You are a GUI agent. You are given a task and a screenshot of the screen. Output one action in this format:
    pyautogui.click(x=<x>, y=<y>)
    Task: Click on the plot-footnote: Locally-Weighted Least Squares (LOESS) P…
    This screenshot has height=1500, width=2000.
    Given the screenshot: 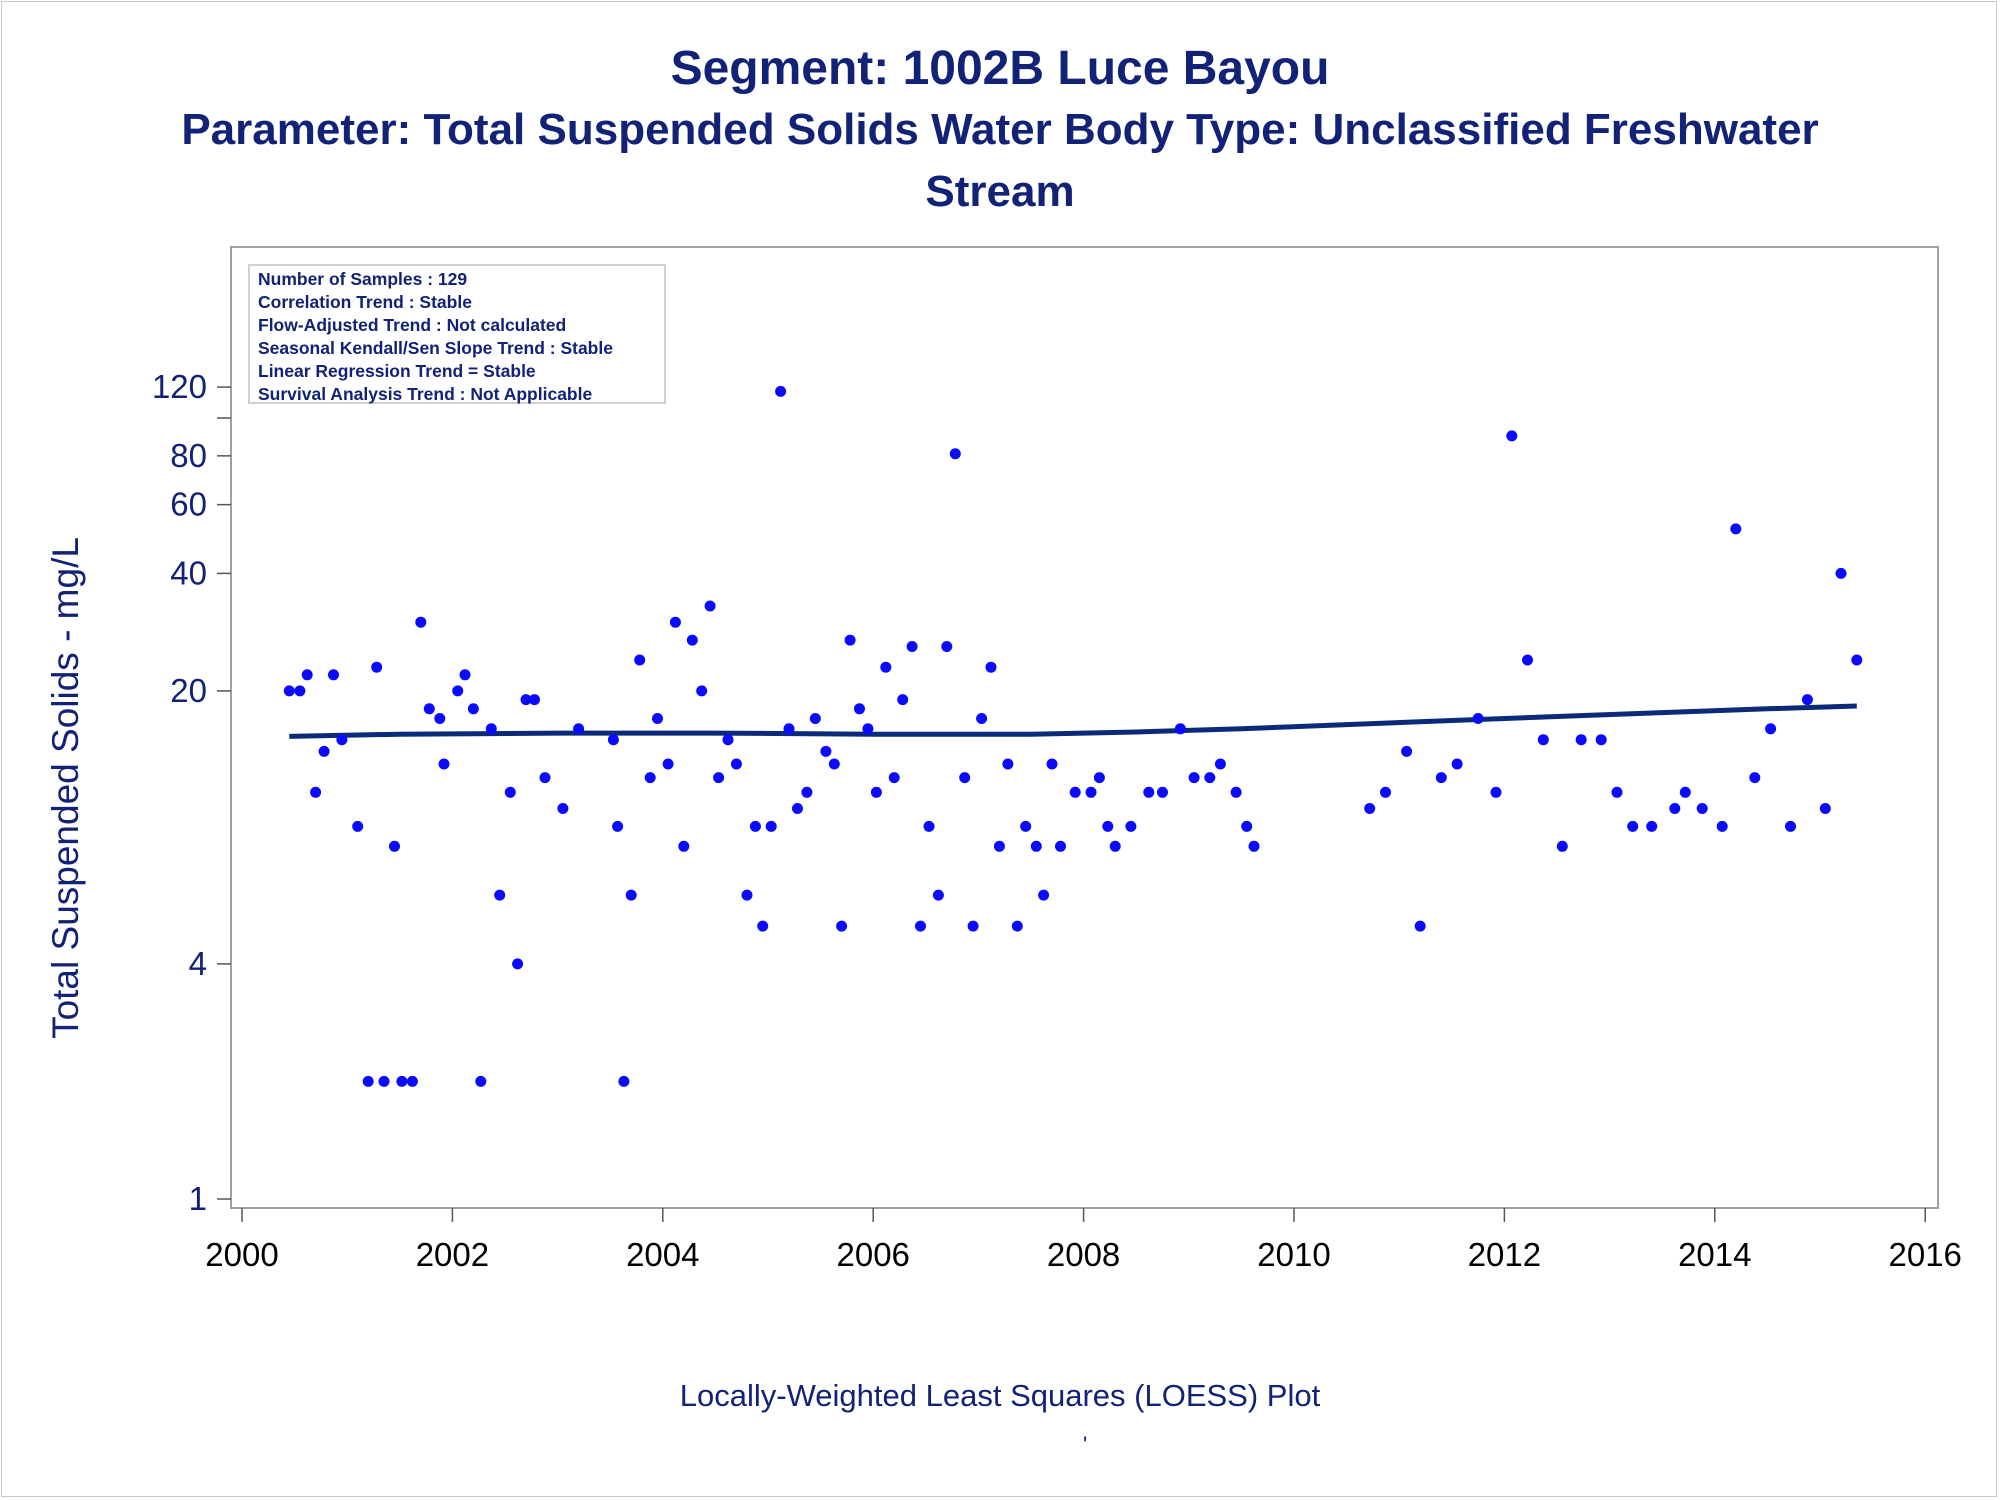 What is the action you would take?
    pyautogui.click(x=1000, y=1395)
    